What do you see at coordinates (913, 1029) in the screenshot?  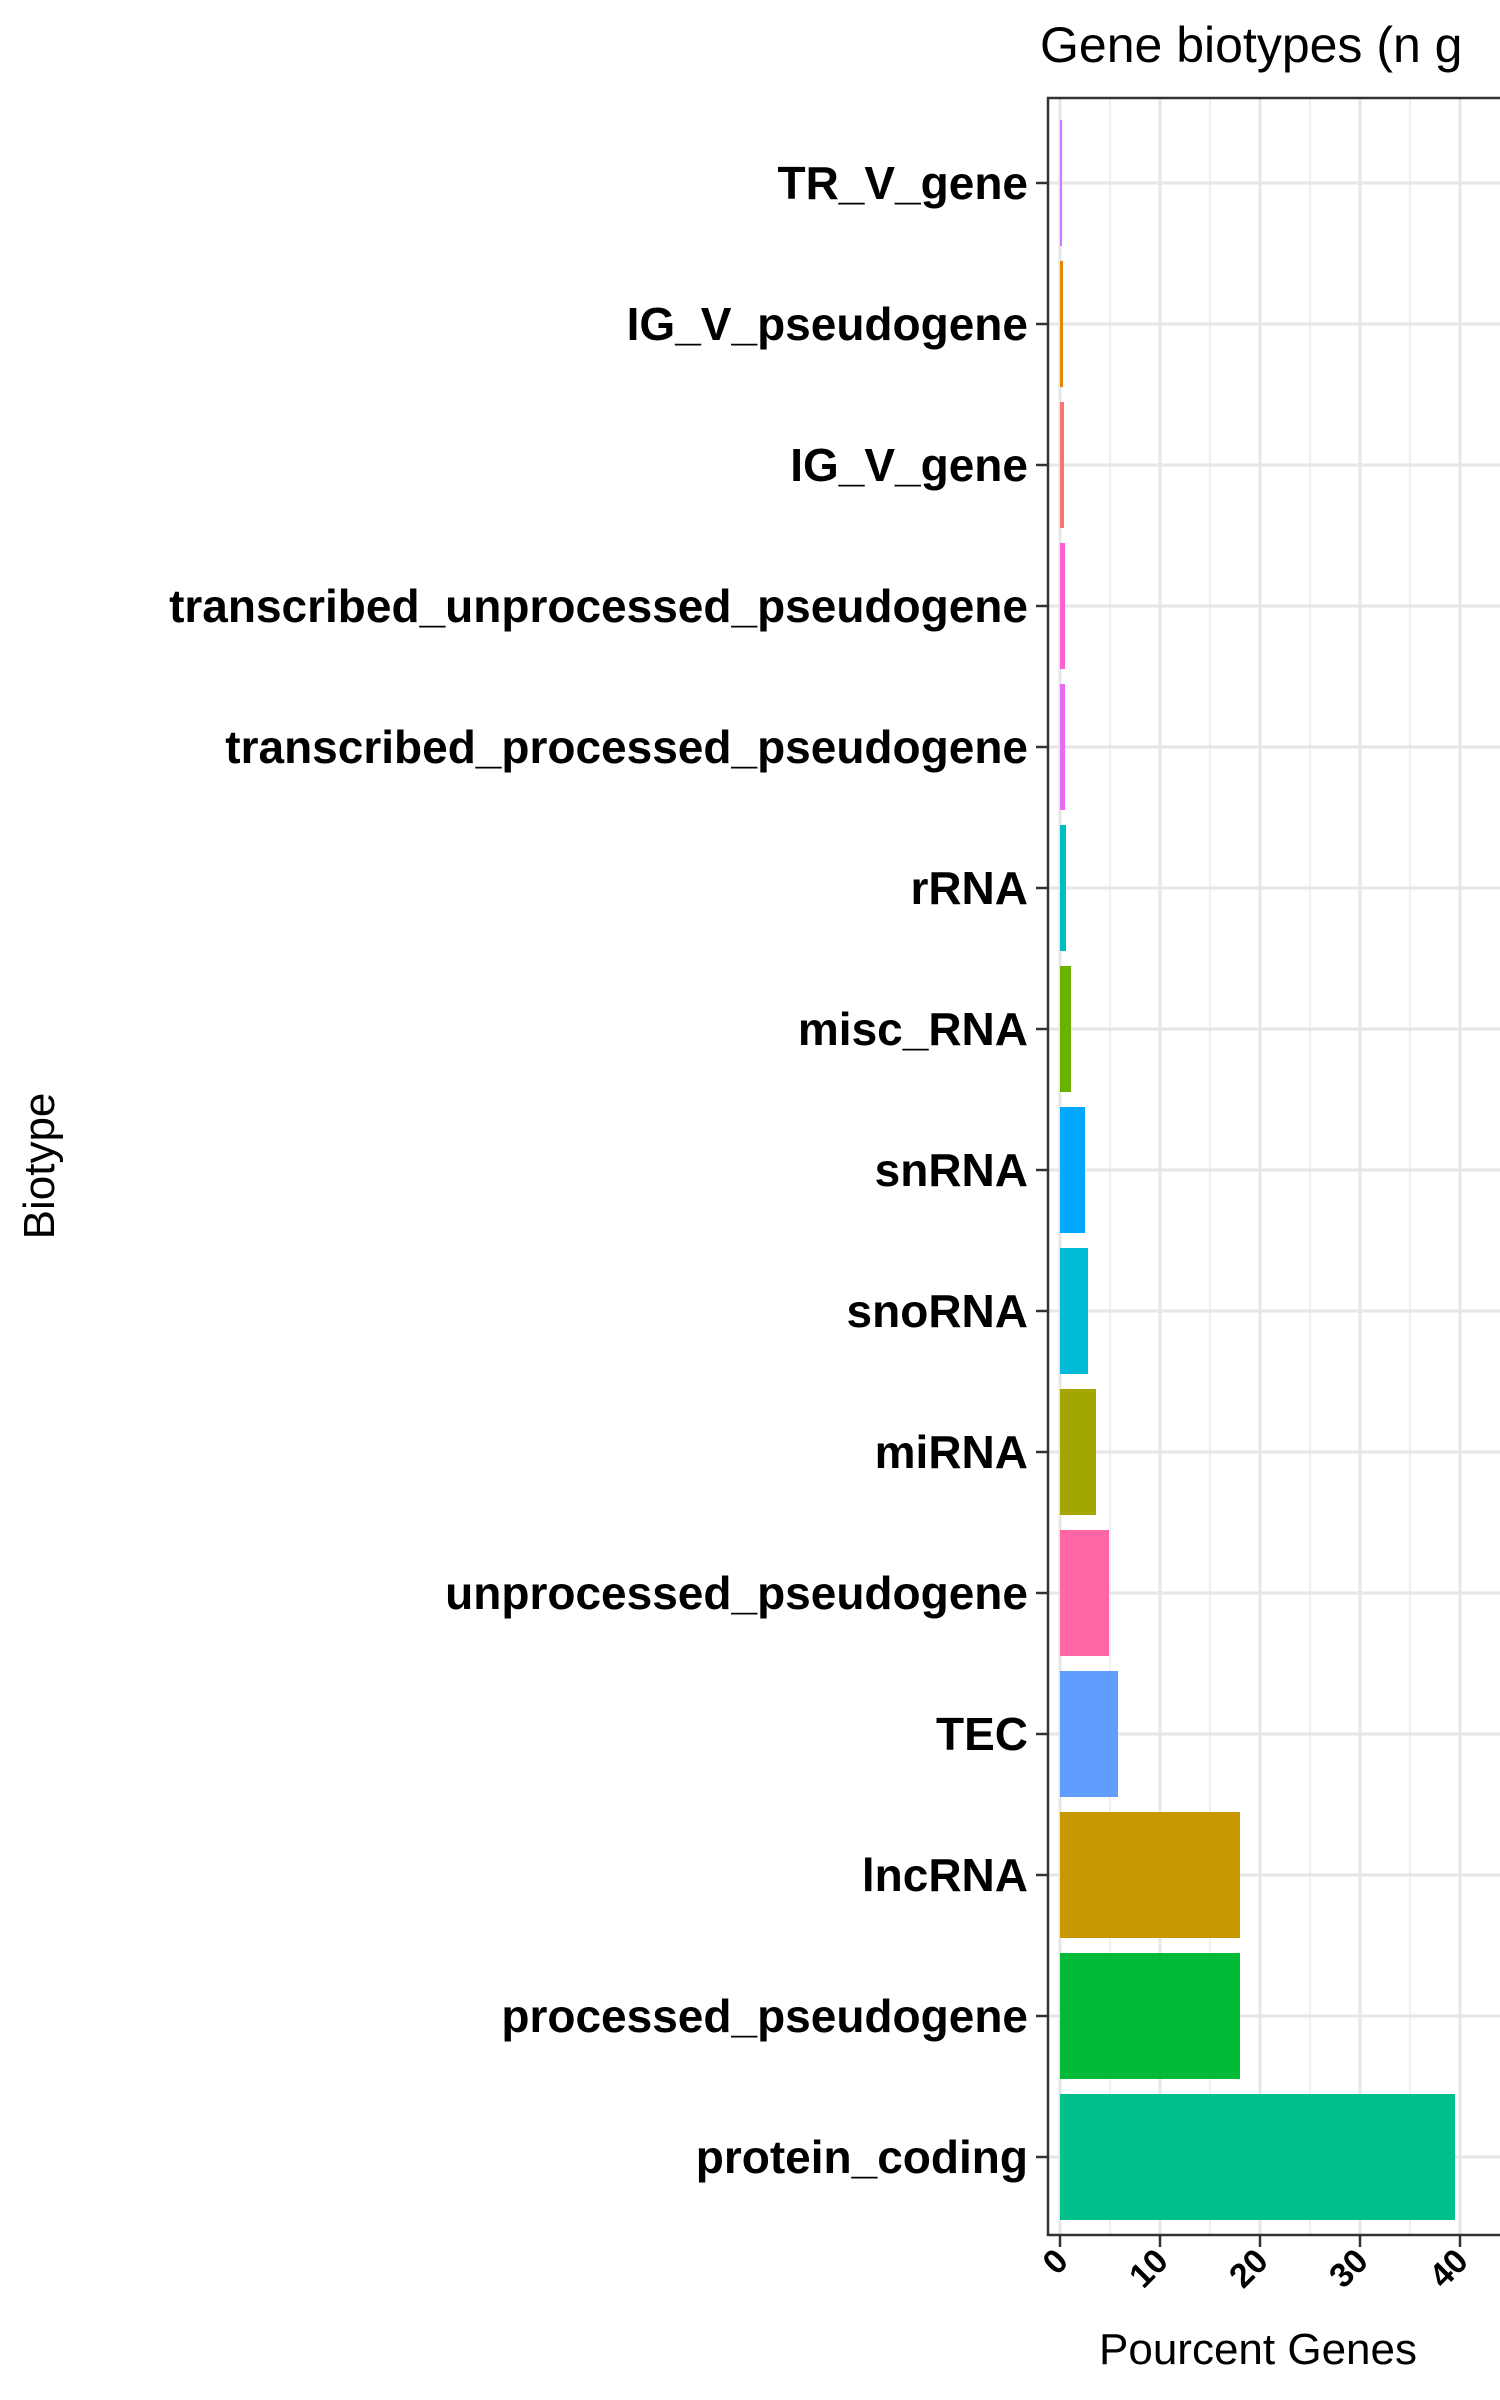 I see `category-label: misc_RNA` at bounding box center [913, 1029].